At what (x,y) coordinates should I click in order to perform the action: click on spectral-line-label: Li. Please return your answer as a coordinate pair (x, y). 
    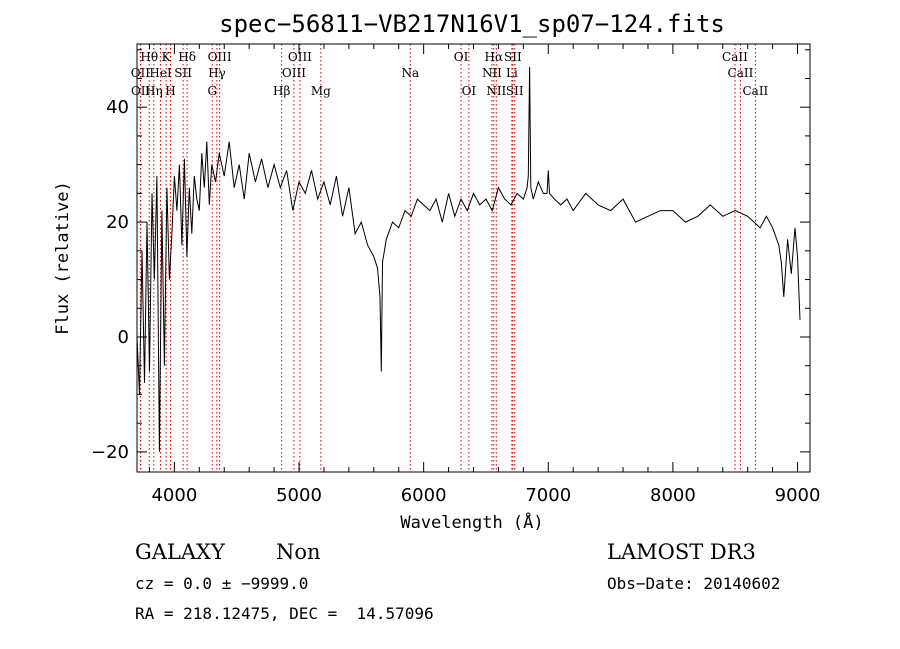
    Looking at the image, I should click on (512, 73).